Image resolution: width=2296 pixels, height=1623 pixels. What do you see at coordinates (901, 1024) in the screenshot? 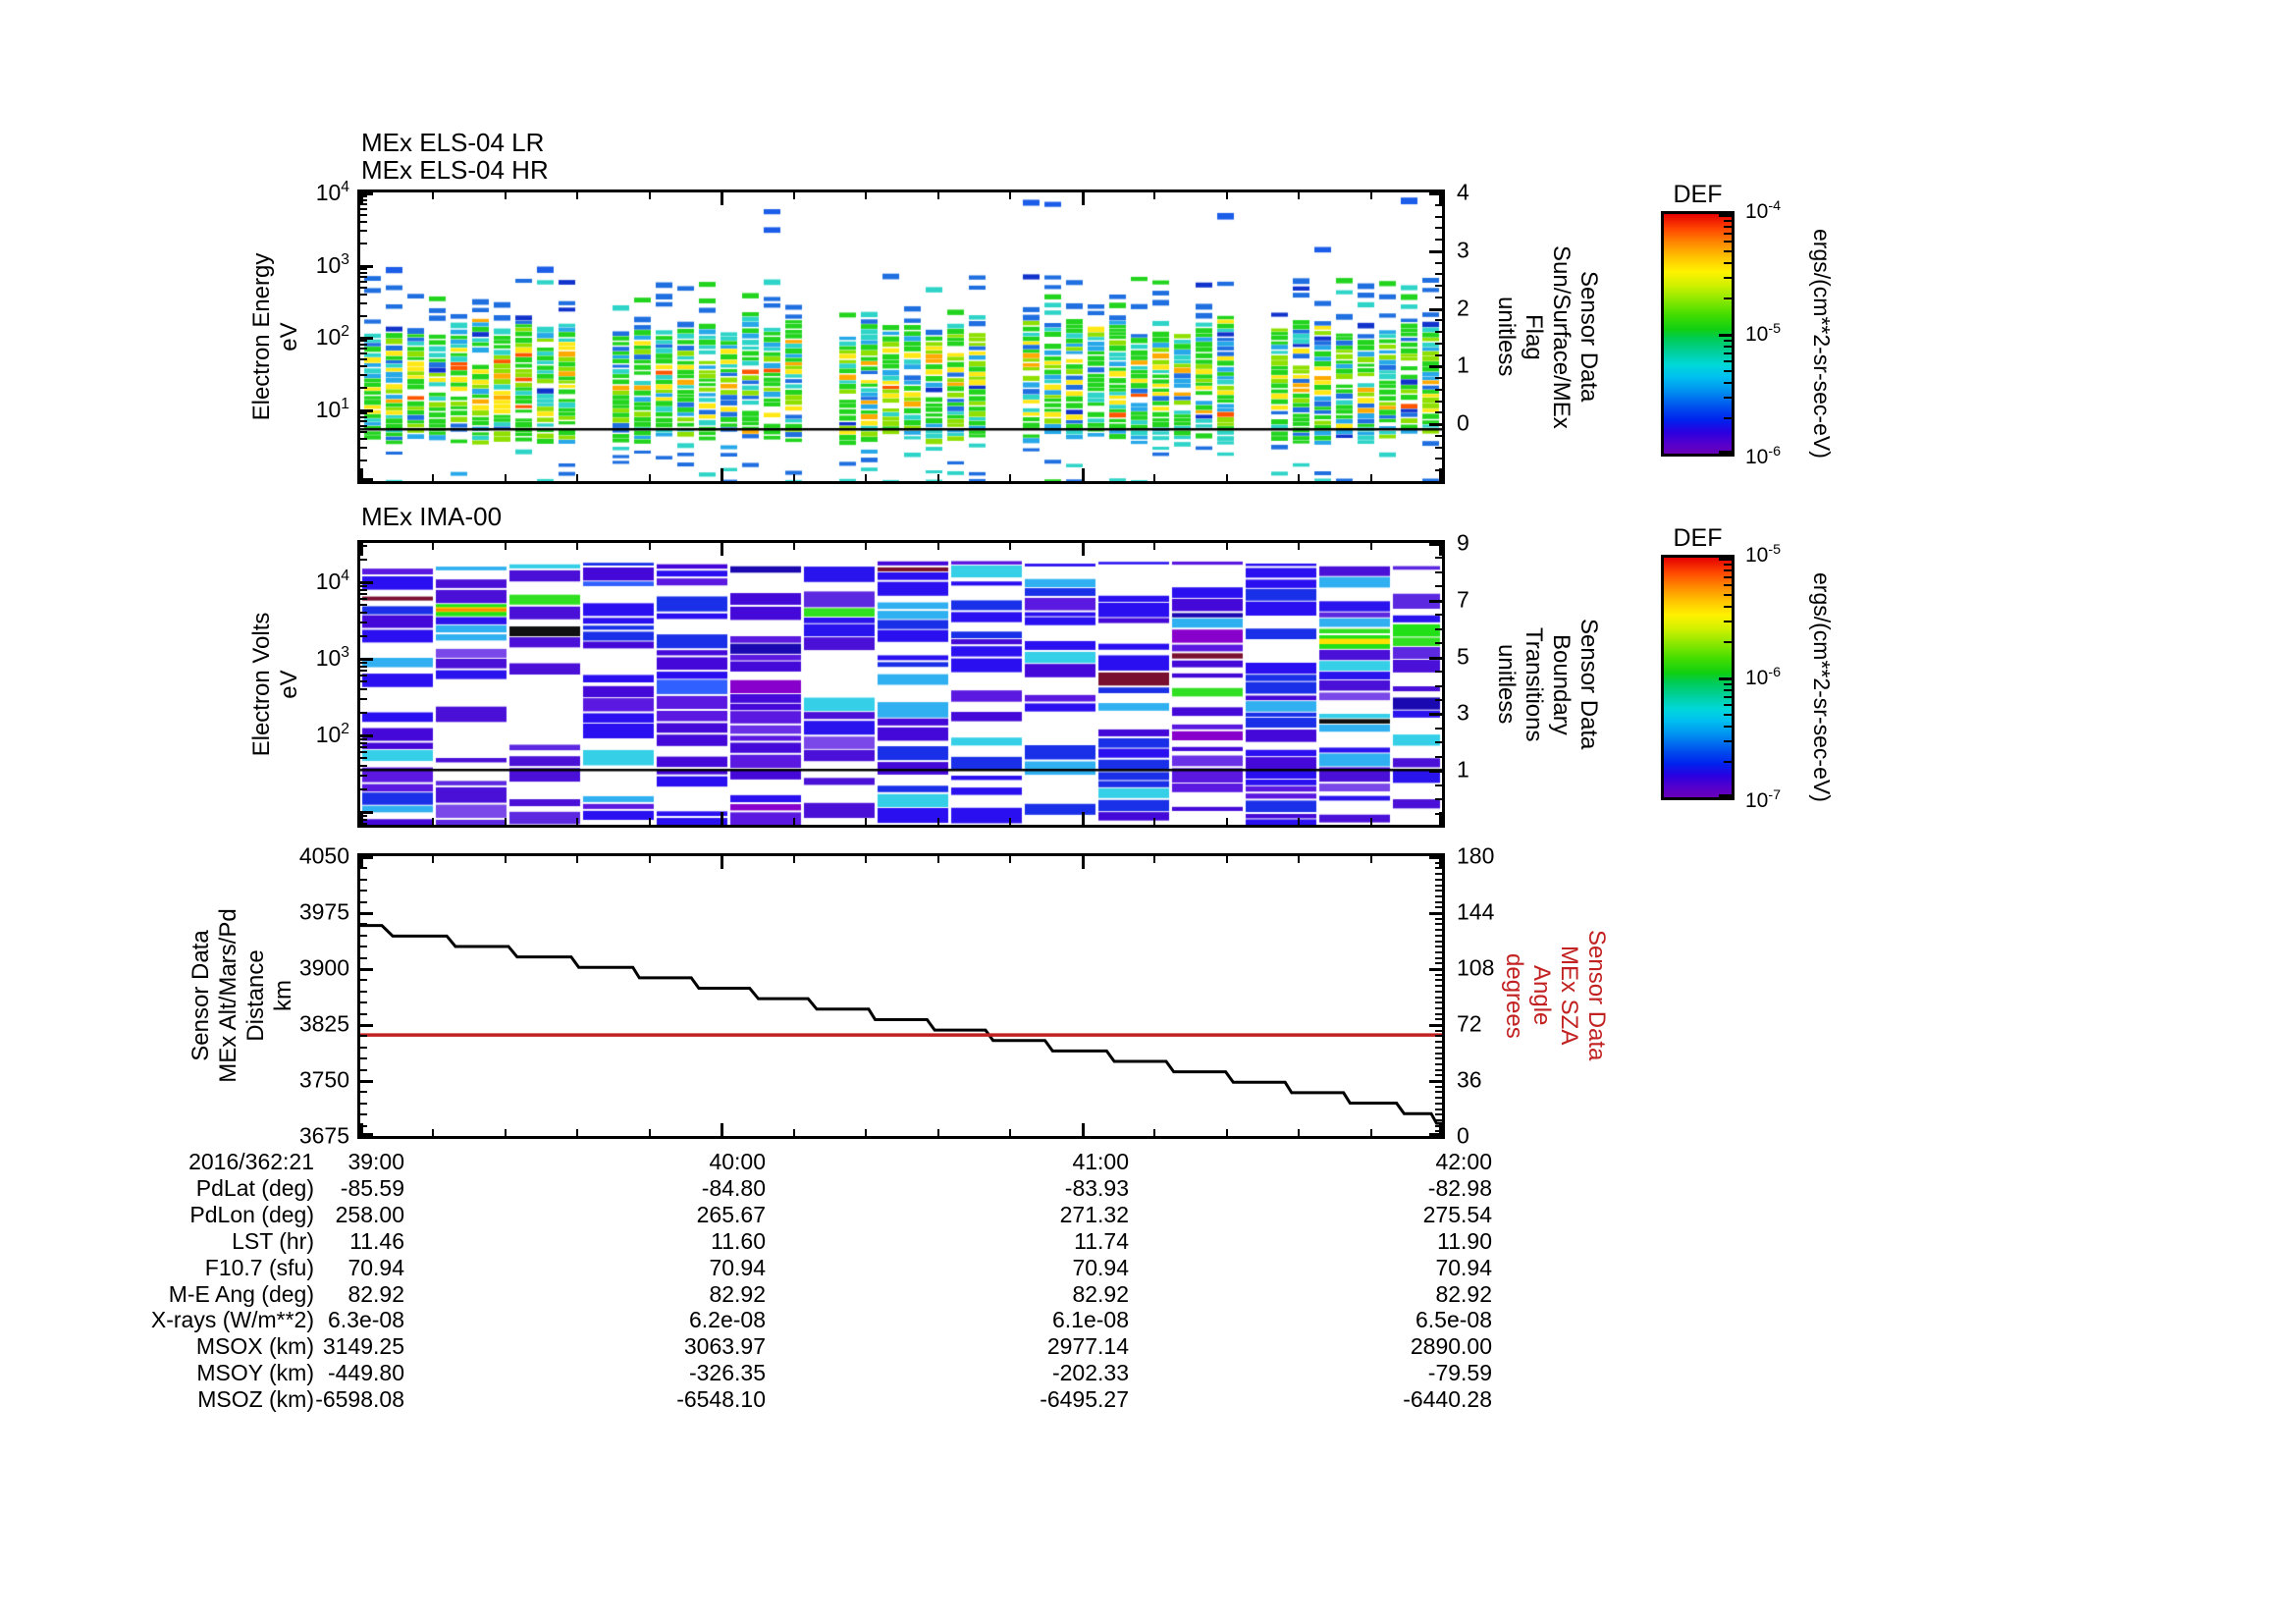
I see `altitude-line` at bounding box center [901, 1024].